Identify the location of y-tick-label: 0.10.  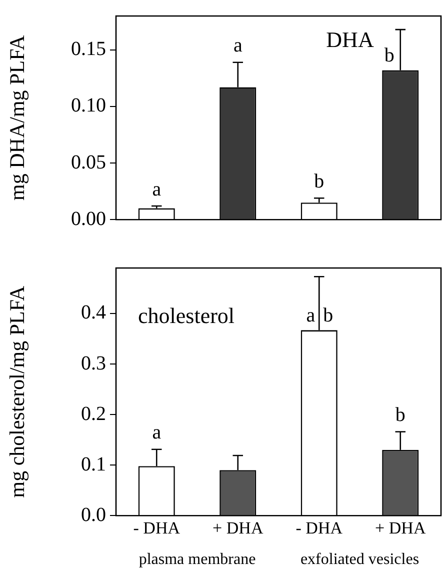
(88, 105).